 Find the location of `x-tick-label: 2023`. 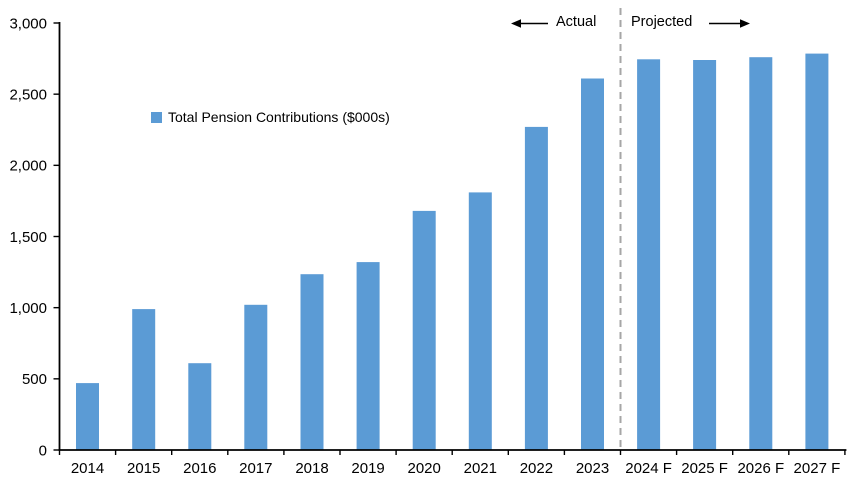

x-tick-label: 2023 is located at coordinates (592, 468).